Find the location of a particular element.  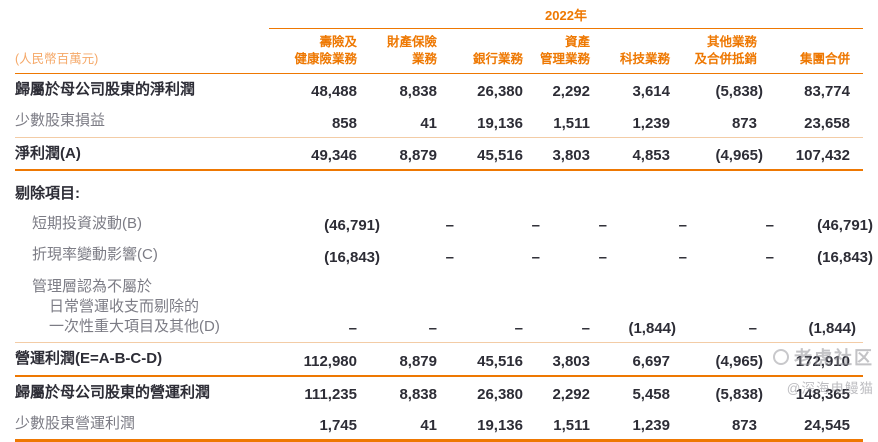

row-label-line: 一次性重大項目及其他(D) is located at coordinates (134, 326).